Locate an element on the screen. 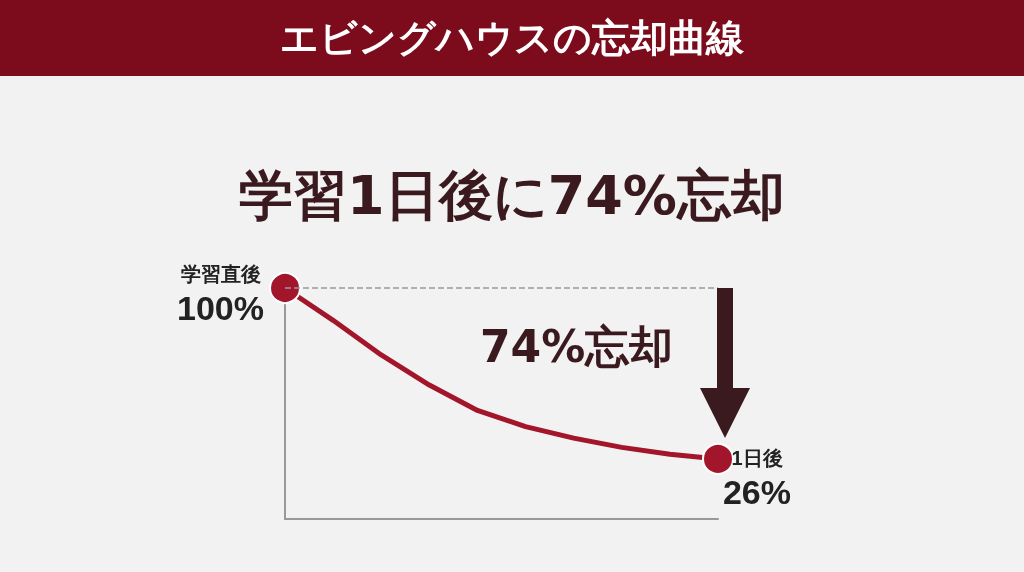 The height and width of the screenshot is (572, 1024). text: 学習直後 is located at coordinates (220, 274).